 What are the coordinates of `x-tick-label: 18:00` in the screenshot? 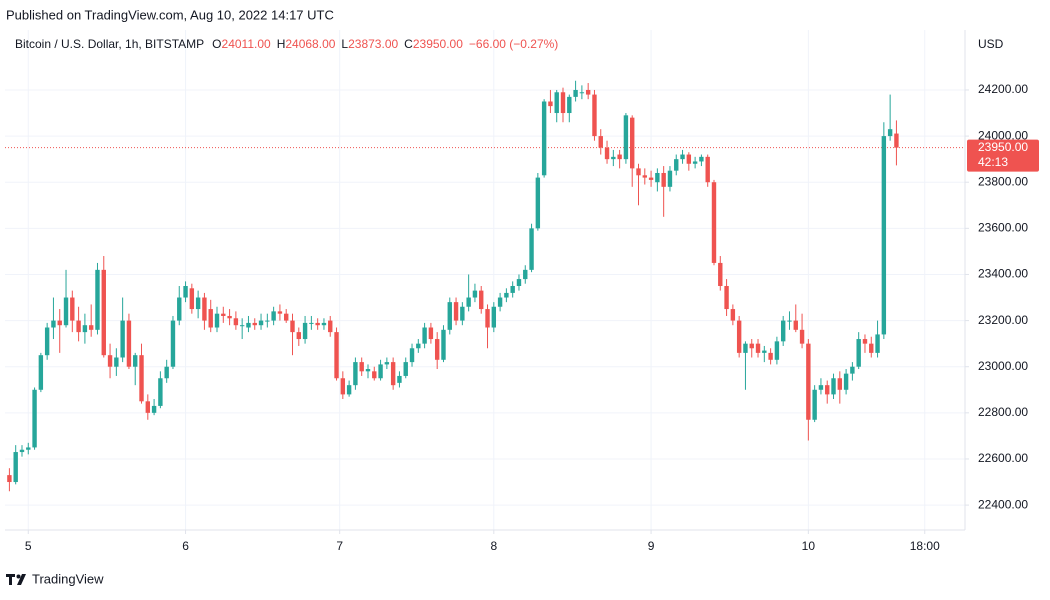 It's located at (925, 546).